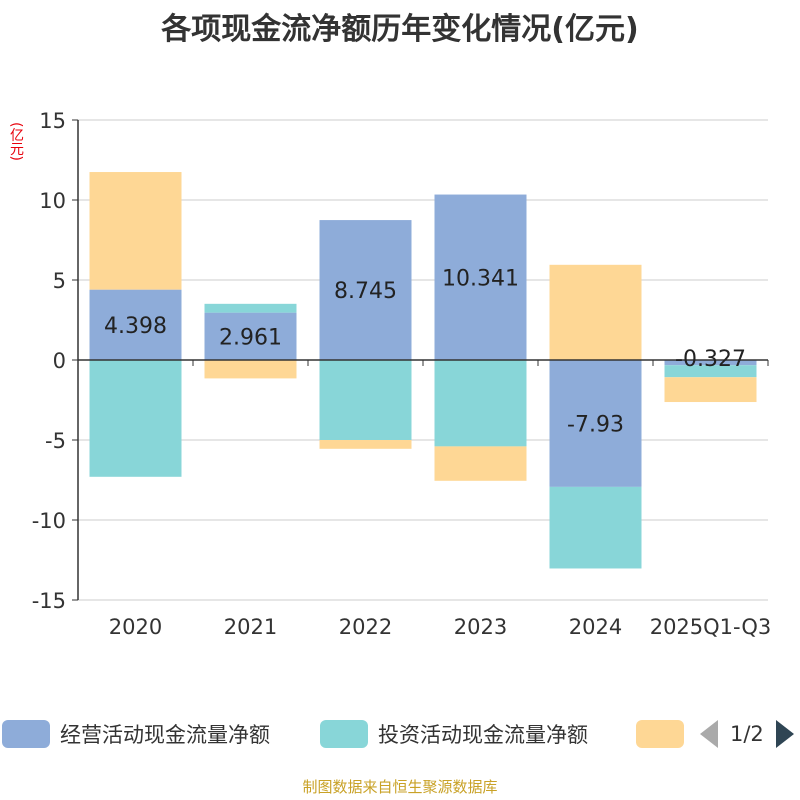  Describe the element at coordinates (660, 734) in the screenshot. I see `legend-swatch-third-series` at that location.